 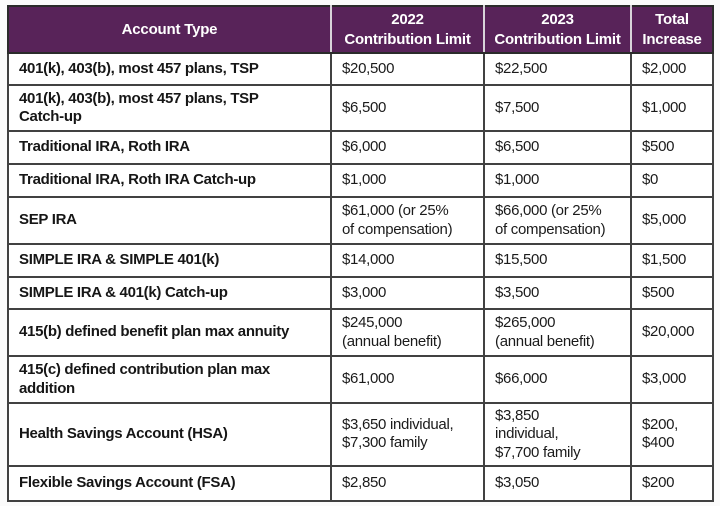 What do you see at coordinates (407, 69) in the screenshot?
I see `cell-2022-limit: $20,500` at bounding box center [407, 69].